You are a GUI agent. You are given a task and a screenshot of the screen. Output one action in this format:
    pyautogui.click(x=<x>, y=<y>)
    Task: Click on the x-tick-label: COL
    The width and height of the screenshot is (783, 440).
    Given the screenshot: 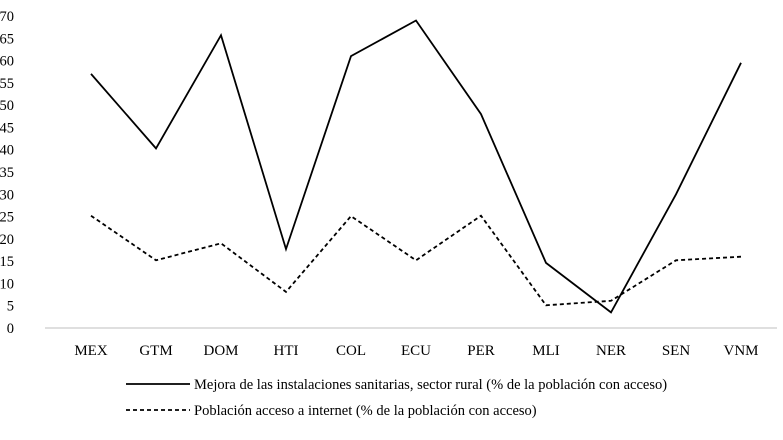 What is the action you would take?
    pyautogui.click(x=351, y=351)
    